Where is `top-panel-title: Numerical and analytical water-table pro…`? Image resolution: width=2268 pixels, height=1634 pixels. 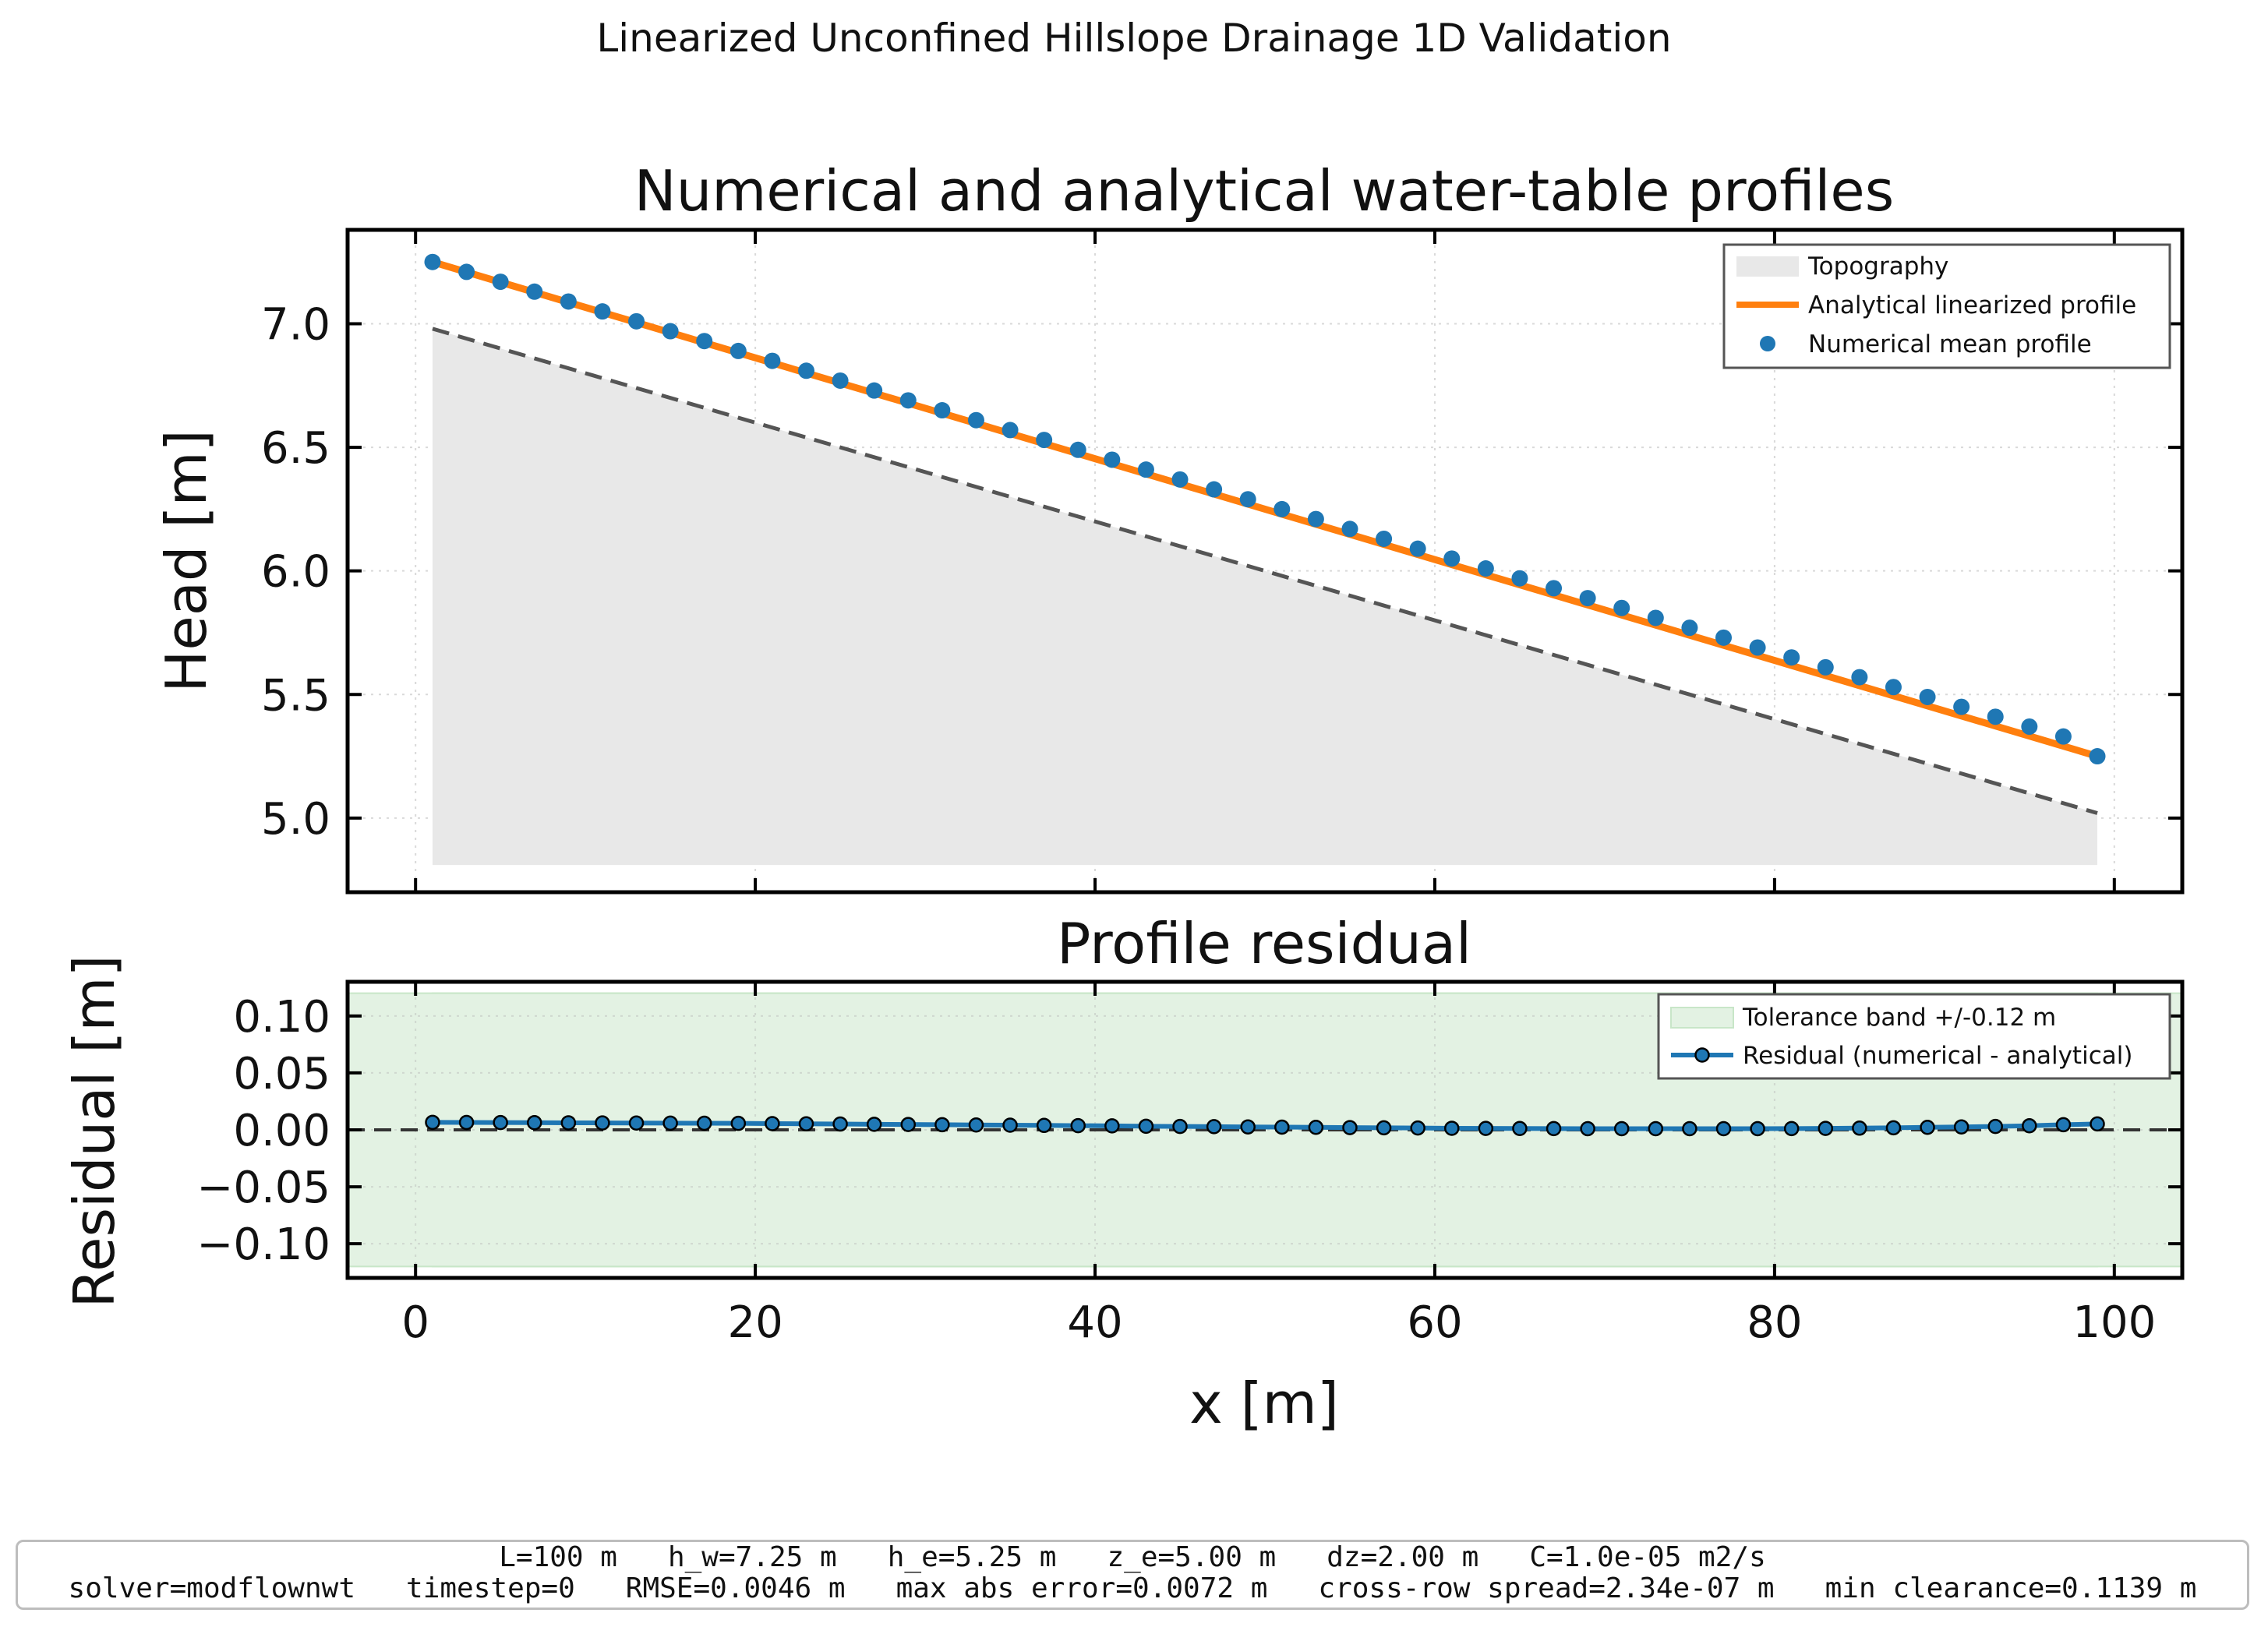 top-panel-title: Numerical and analytical water-table pro… is located at coordinates (1264, 191).